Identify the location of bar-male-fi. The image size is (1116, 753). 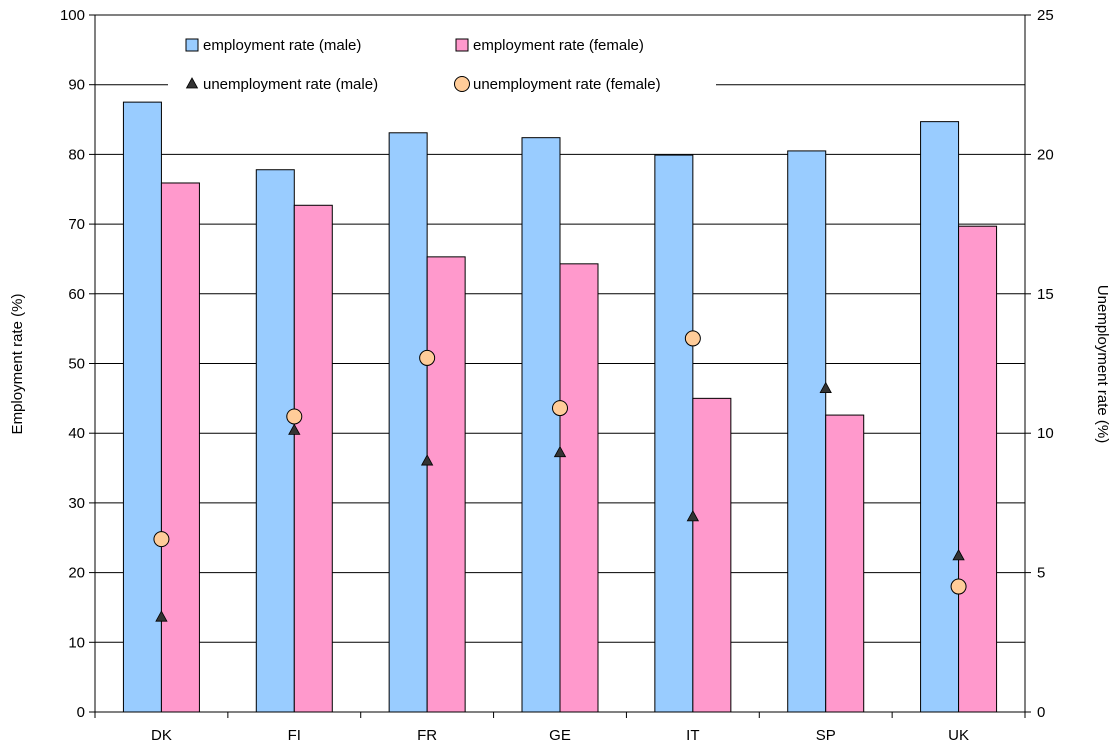
(275, 441).